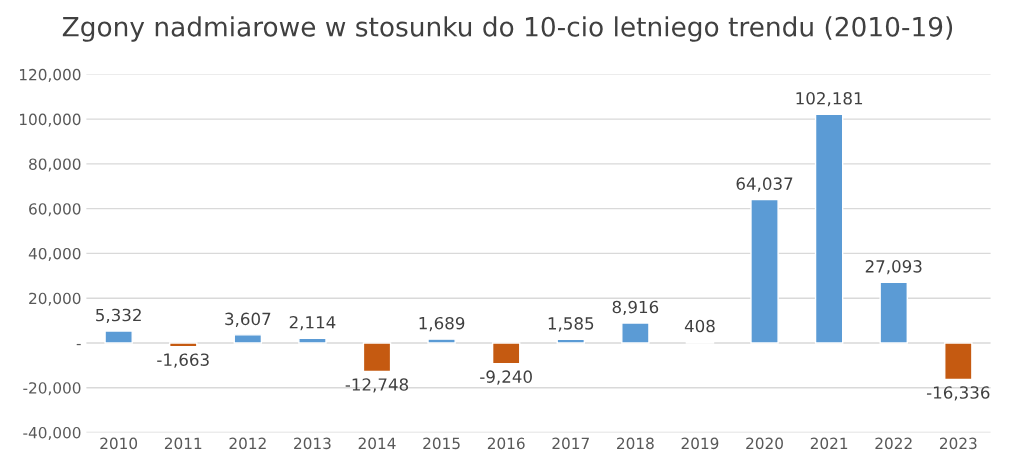 The height and width of the screenshot is (465, 1016). What do you see at coordinates (700, 443) in the screenshot?
I see `x-tick-label: 2019` at bounding box center [700, 443].